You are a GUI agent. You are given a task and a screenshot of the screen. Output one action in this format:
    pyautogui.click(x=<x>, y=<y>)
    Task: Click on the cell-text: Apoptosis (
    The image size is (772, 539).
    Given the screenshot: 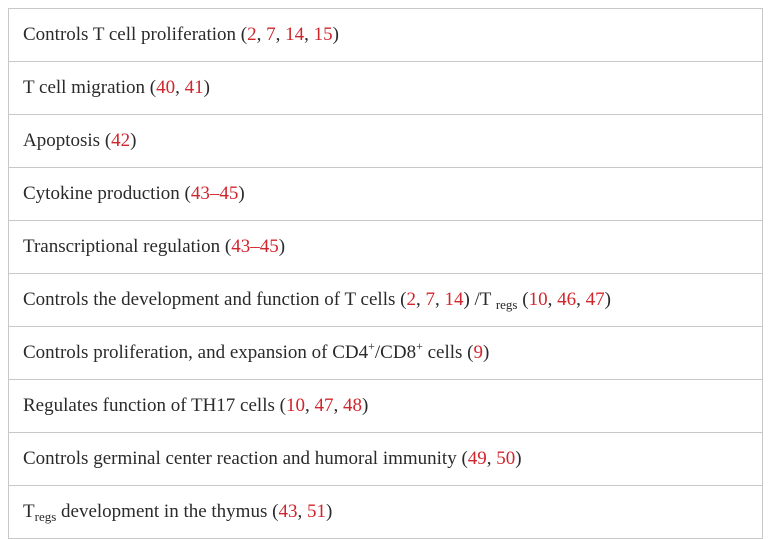 What is the action you would take?
    pyautogui.click(x=67, y=140)
    